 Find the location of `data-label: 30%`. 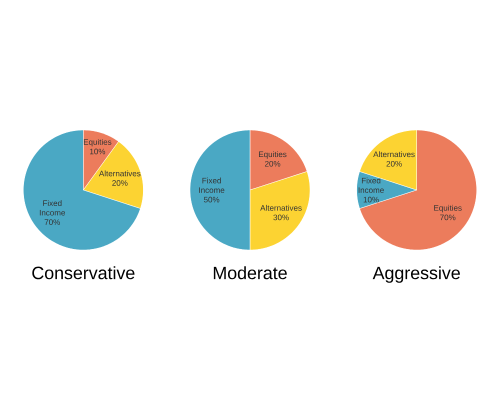

data-label: 30% is located at coordinates (281, 217).